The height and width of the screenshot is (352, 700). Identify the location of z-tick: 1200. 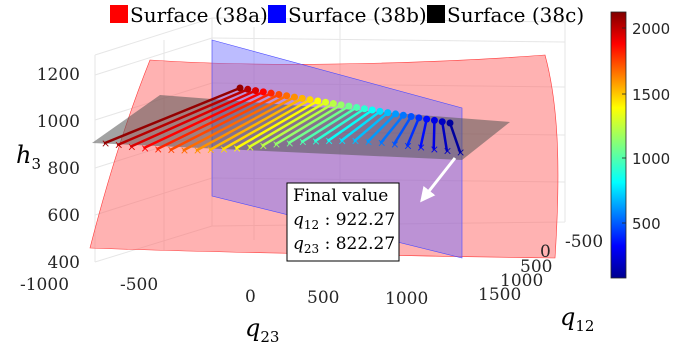
(58, 75).